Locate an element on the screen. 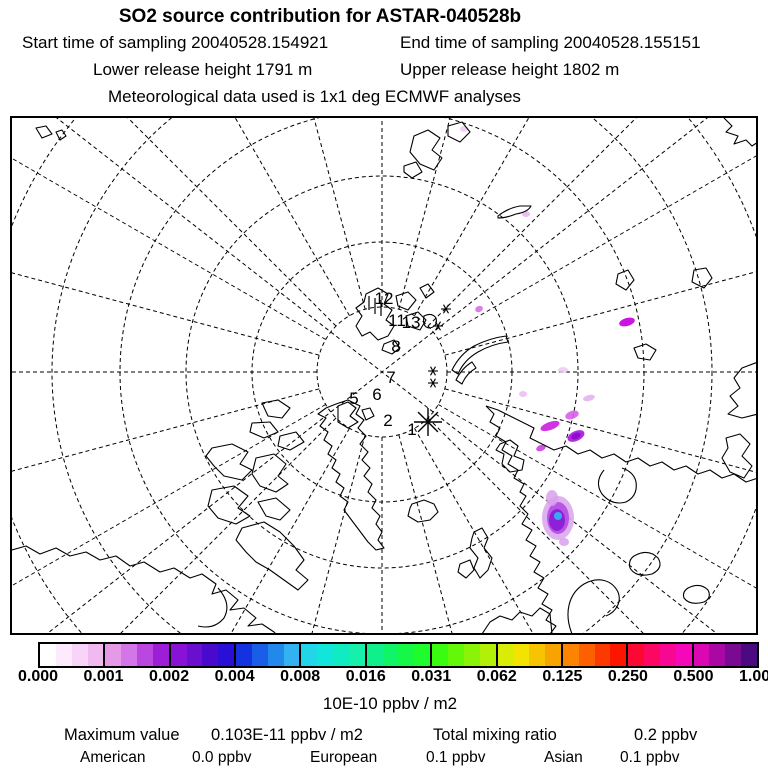 This screenshot has height=768, width=768. track-point-label: 1 is located at coordinates (411, 429).